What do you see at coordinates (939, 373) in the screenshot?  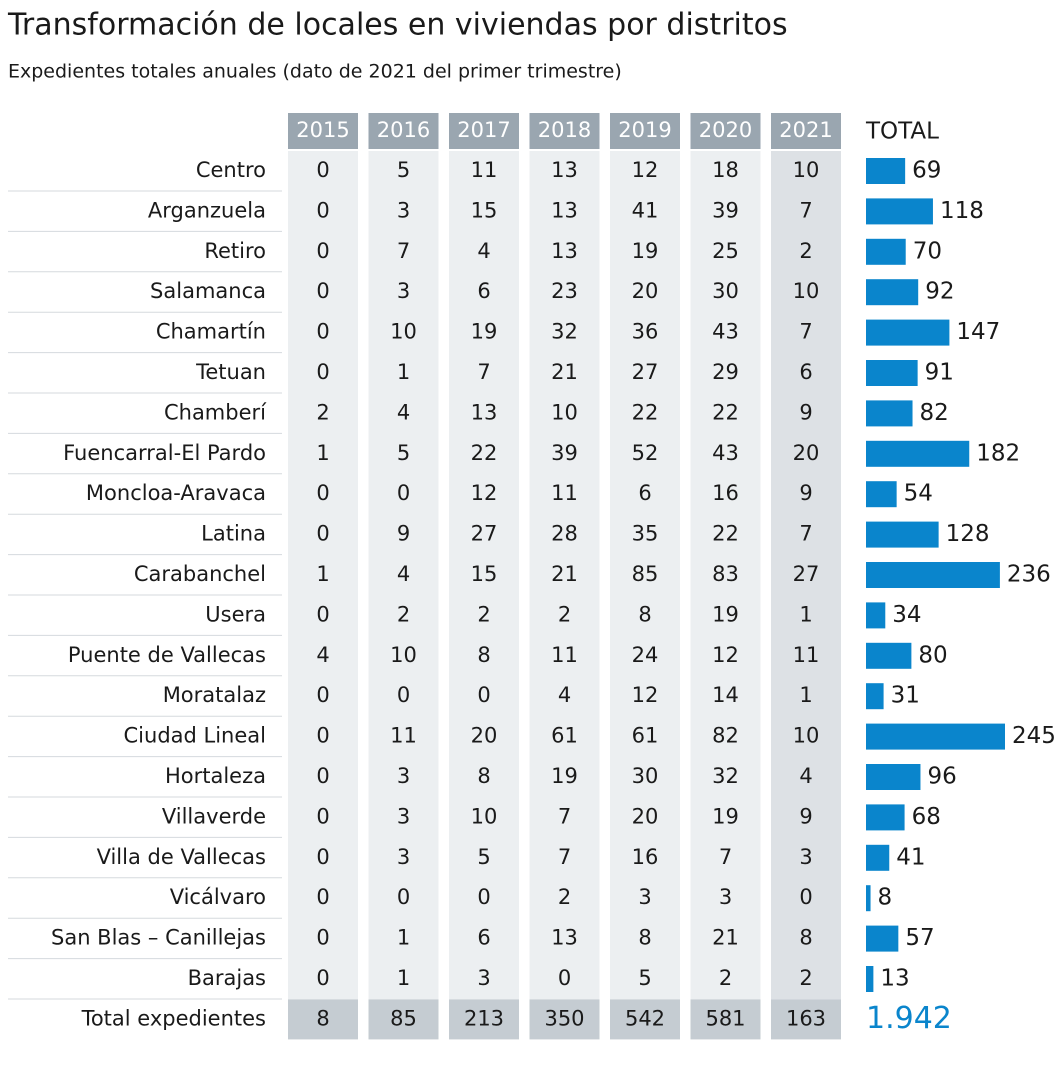 I see `total-label: 91` at bounding box center [939, 373].